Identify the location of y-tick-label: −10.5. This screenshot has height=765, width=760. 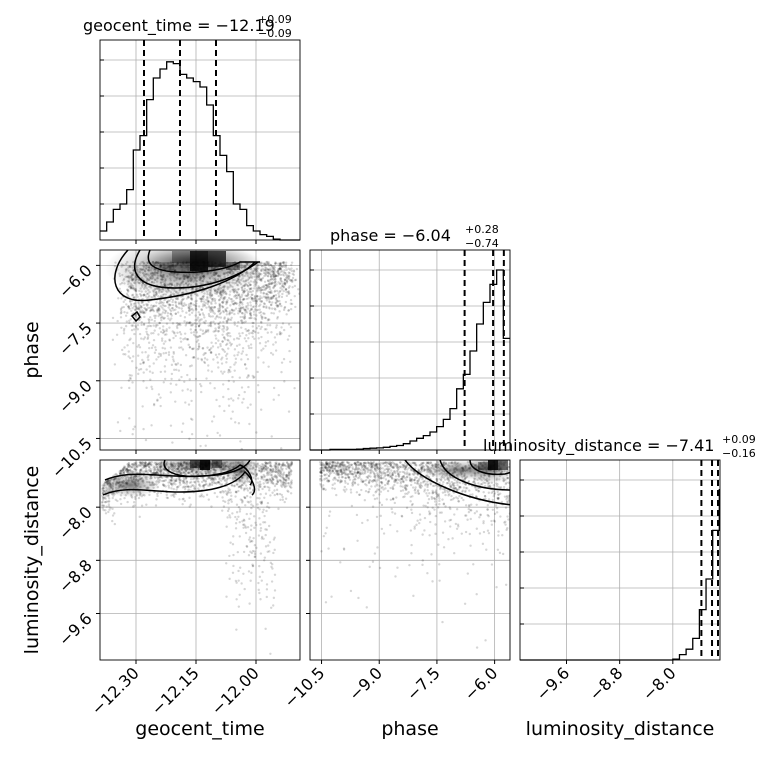
(72, 458).